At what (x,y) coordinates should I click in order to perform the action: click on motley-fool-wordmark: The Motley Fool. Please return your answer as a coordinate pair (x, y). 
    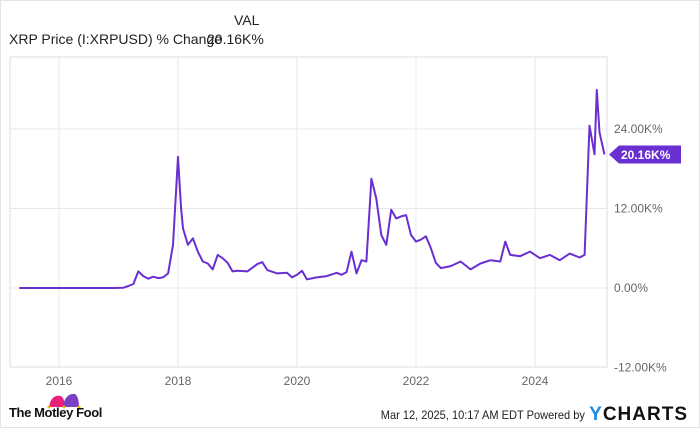
    Looking at the image, I should click on (55, 412).